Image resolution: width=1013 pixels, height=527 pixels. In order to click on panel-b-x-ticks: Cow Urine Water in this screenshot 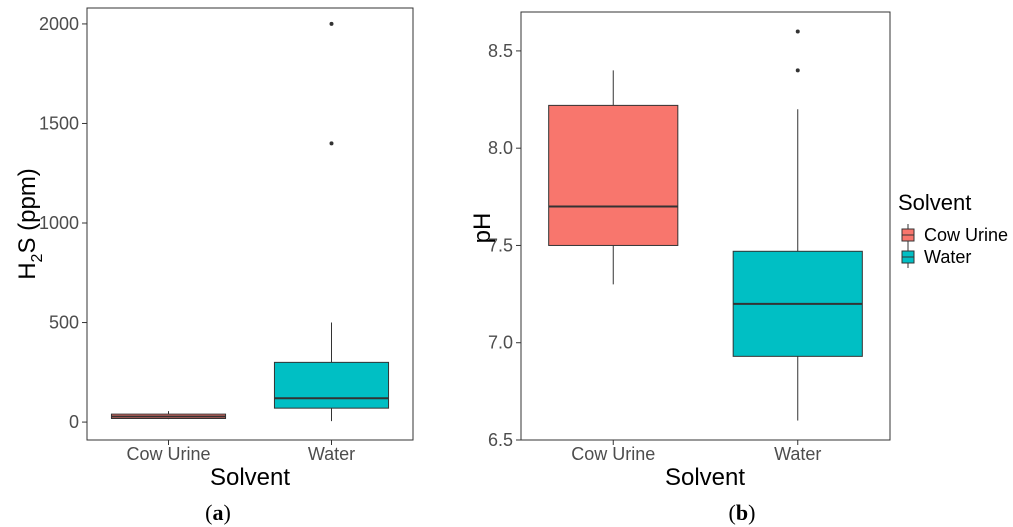, I will do `click(696, 452)`.